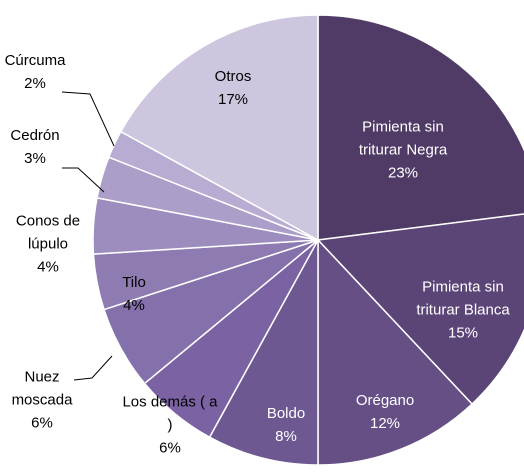 The width and height of the screenshot is (524, 472). I want to click on category-label: Cúrcuma, so click(35, 60).